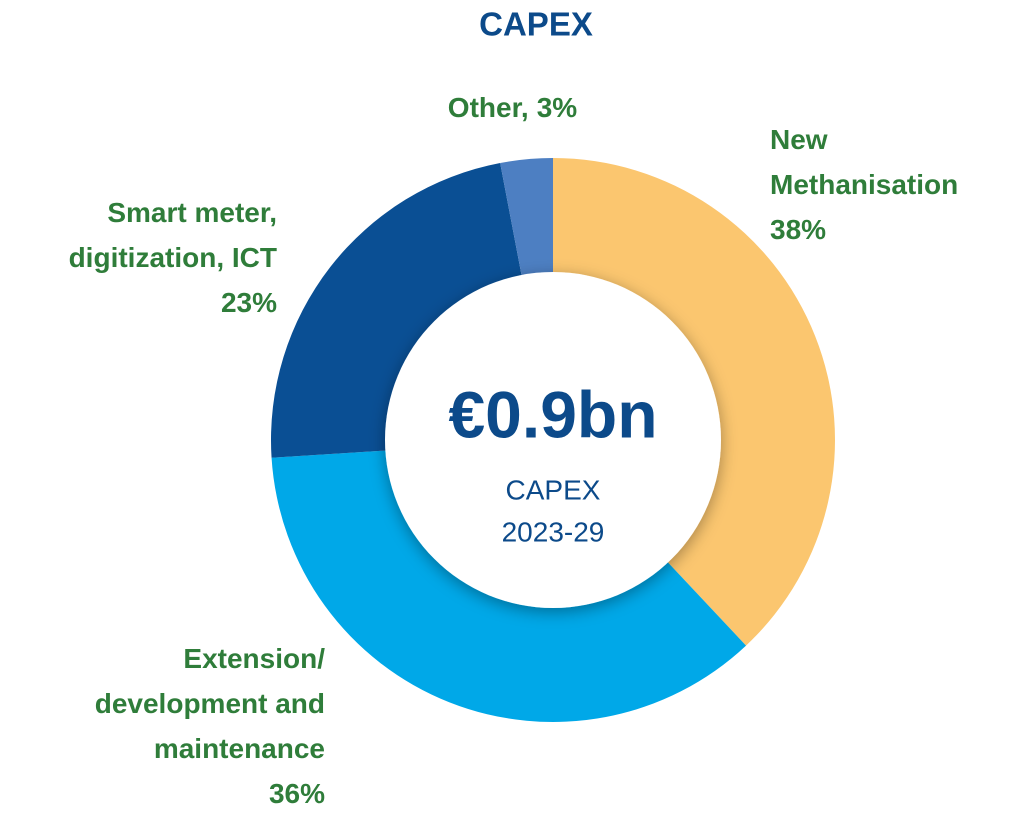 The image size is (1015, 816). I want to click on chart-title: CAPEX, so click(536, 24).